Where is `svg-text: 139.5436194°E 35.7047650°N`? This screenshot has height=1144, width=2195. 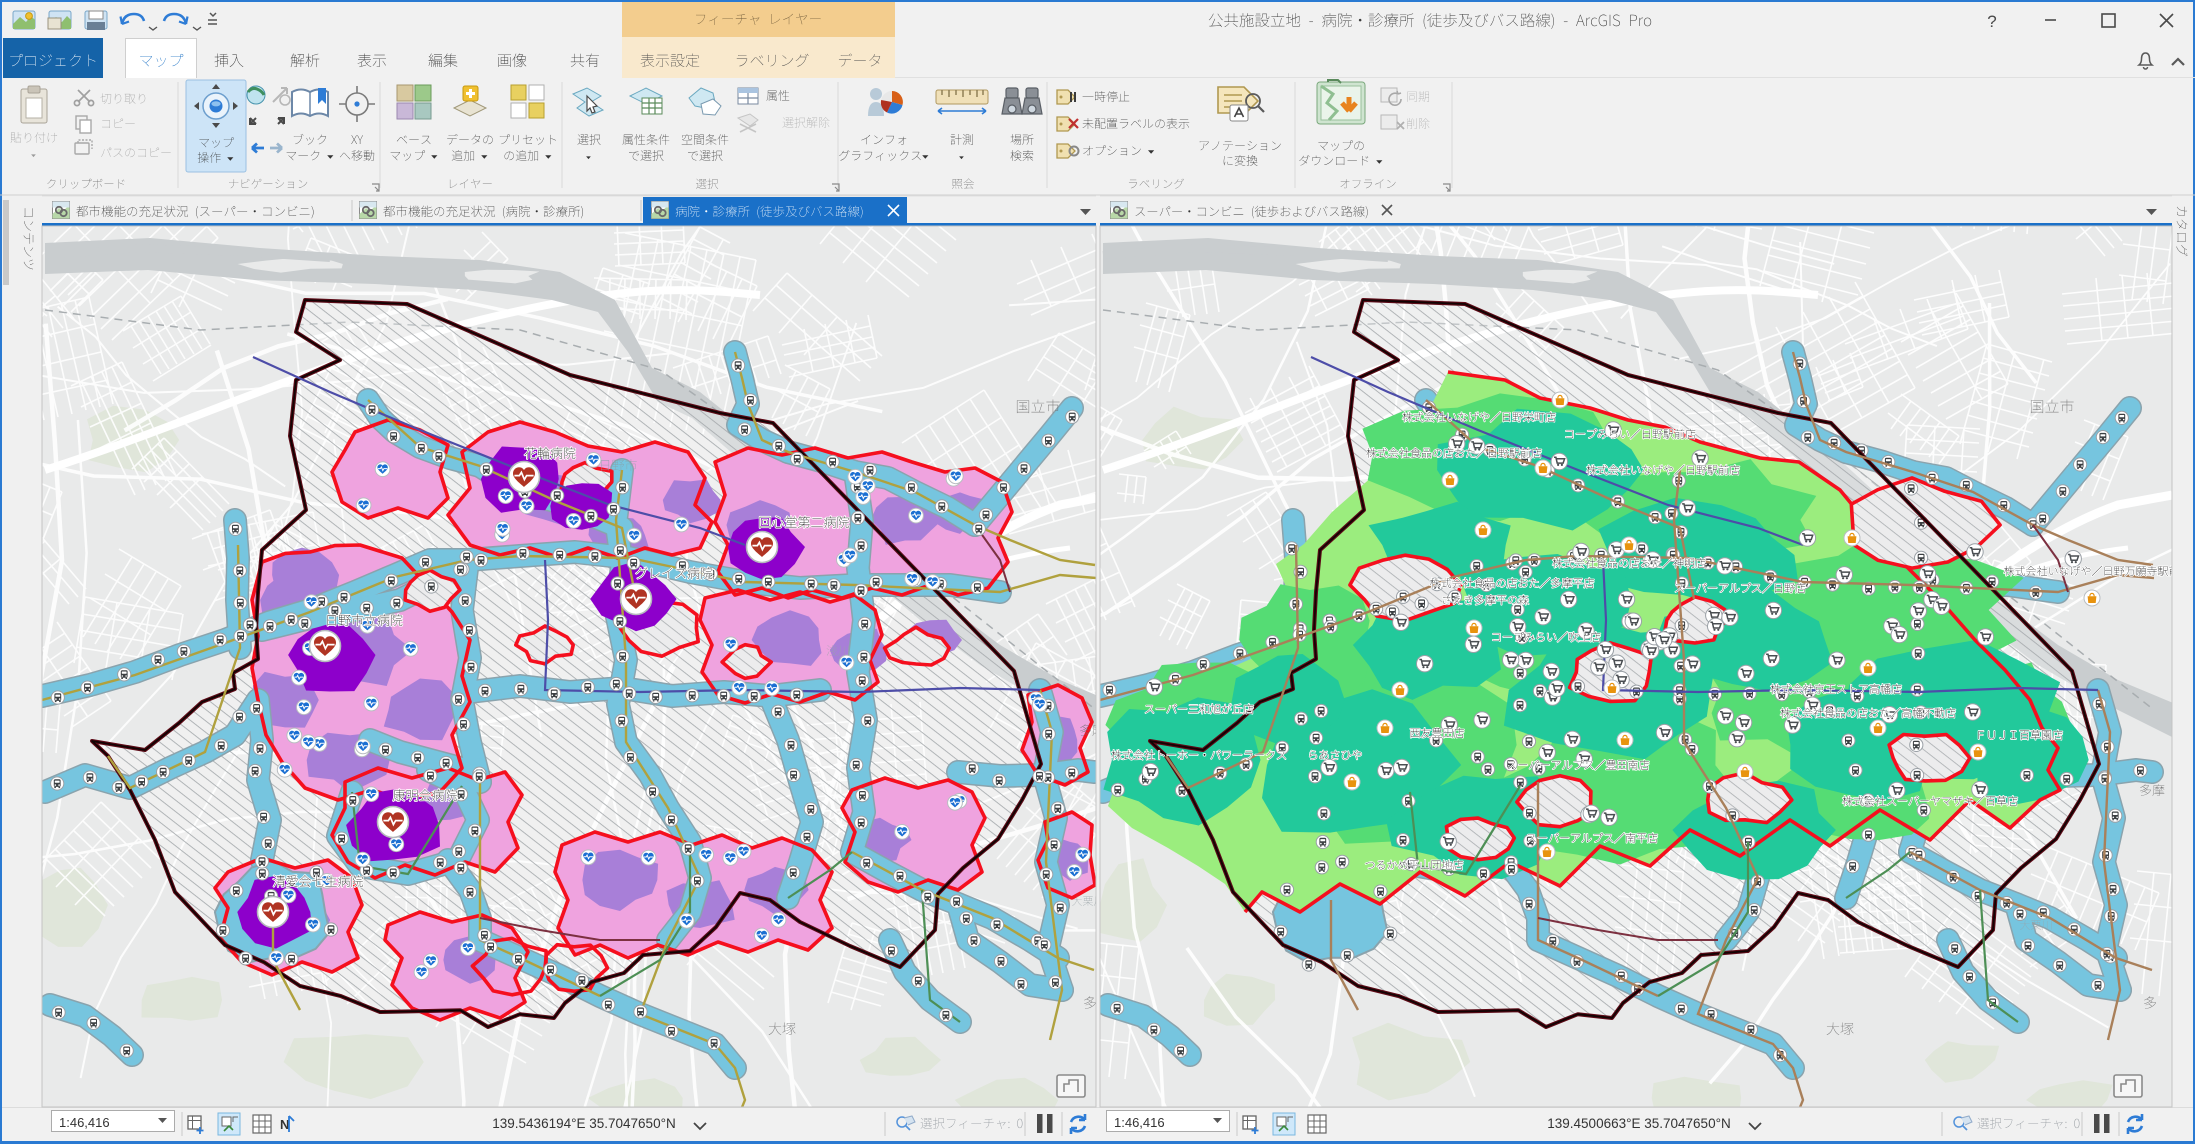 svg-text: 139.5436194°E 35.7047650°N is located at coordinates (583, 1123).